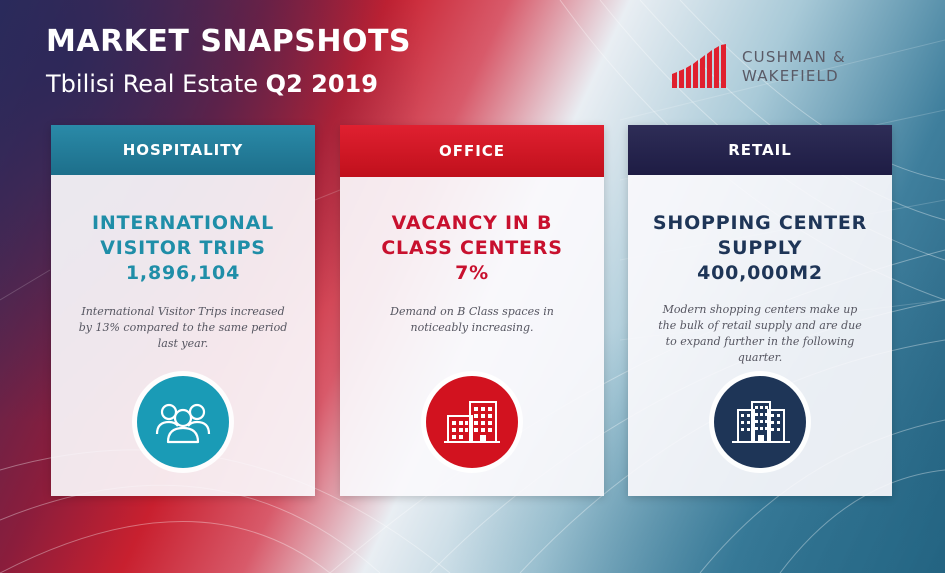  Describe the element at coordinates (472, 422) in the screenshot. I see `office-building-icon` at that location.